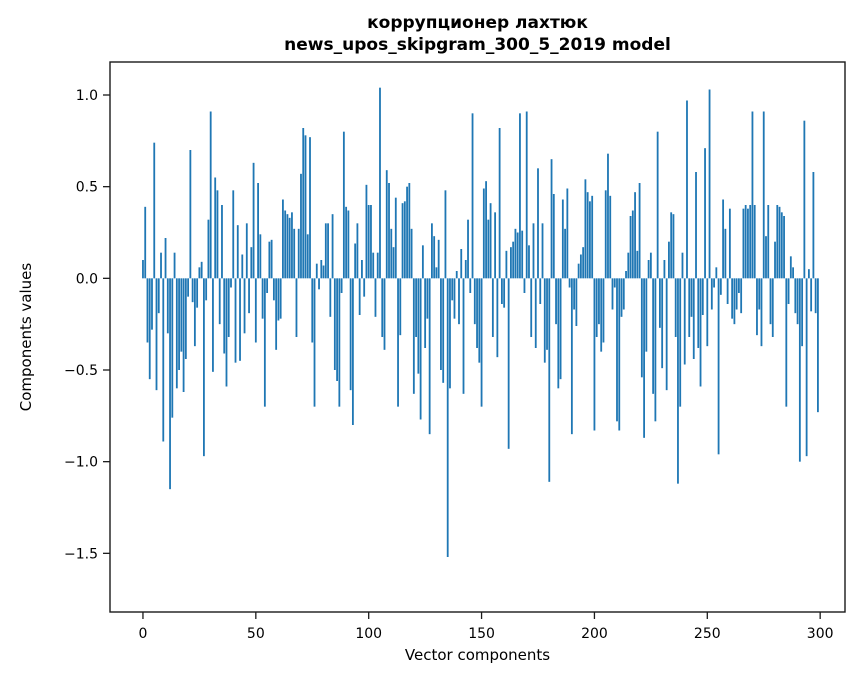 The image size is (867, 696). I want to click on x-tick-label: 0, so click(142, 634).